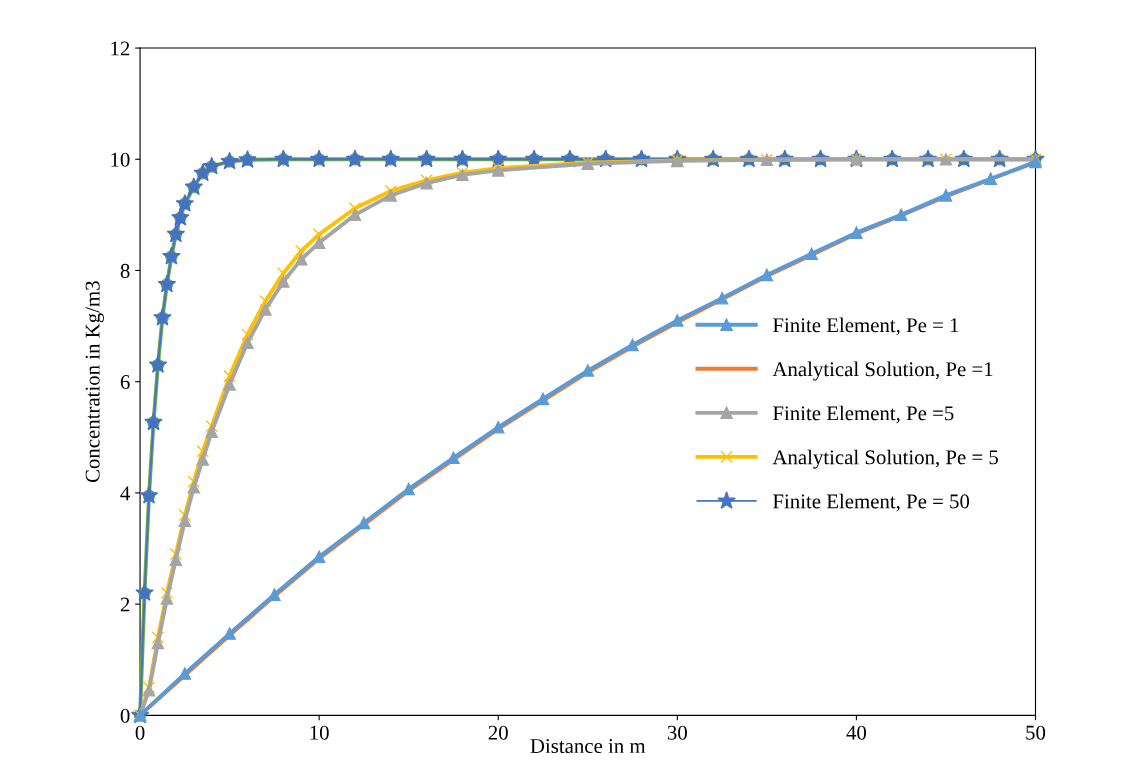 The width and height of the screenshot is (1148, 775). I want to click on legend-label: Analytical Solution, Pe =1, so click(882, 371).